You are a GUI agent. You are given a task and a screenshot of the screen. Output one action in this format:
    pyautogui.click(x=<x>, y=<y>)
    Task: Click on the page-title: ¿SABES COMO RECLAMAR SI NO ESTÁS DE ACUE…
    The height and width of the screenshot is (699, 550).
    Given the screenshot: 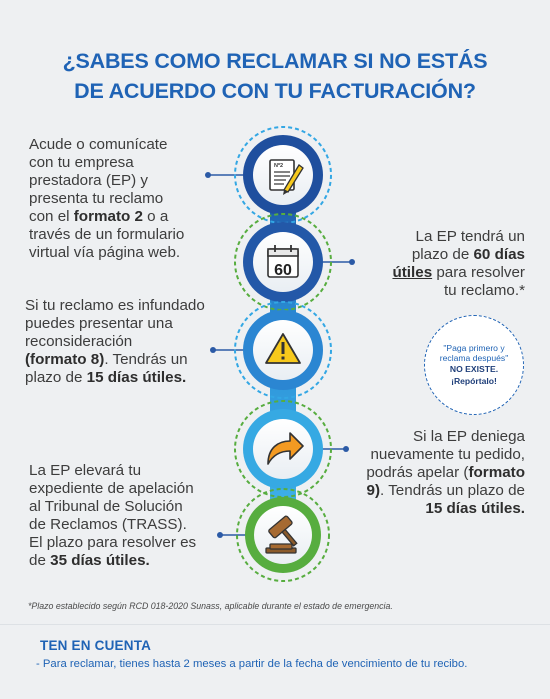 What is the action you would take?
    pyautogui.click(x=275, y=76)
    